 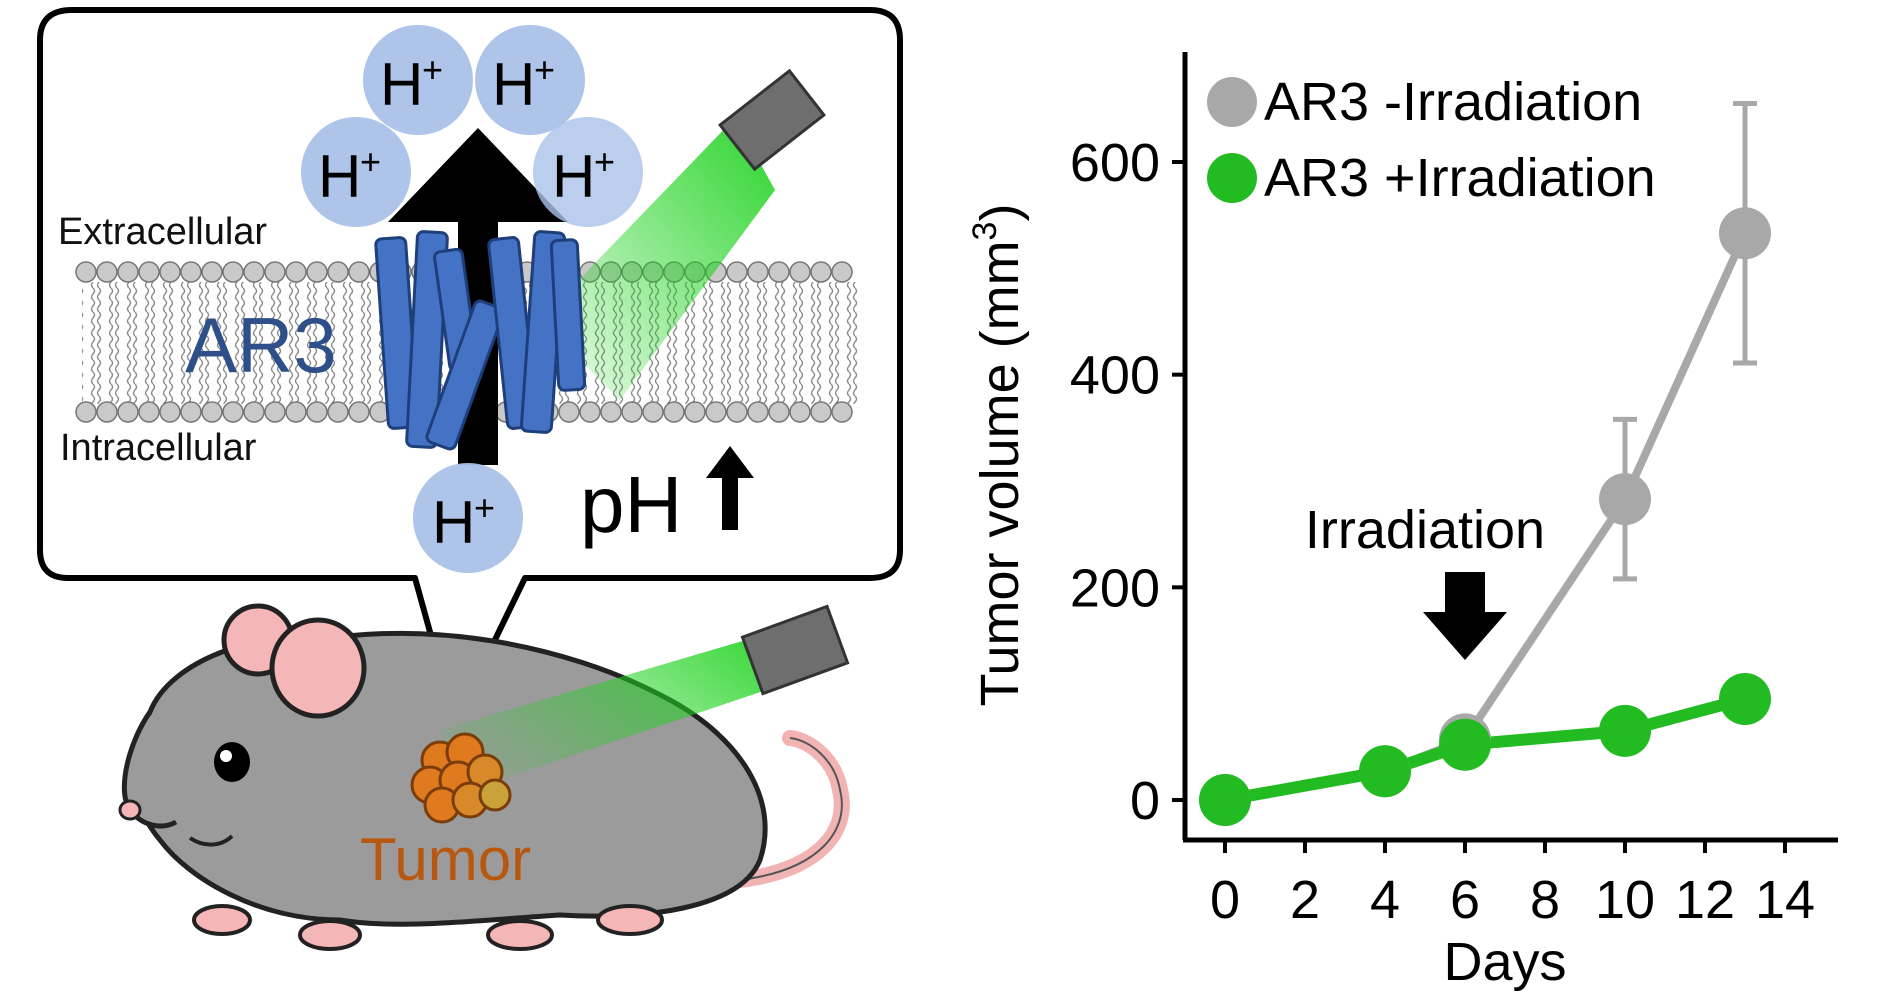 I want to click on x-tick-label: 2, so click(x=1305, y=900).